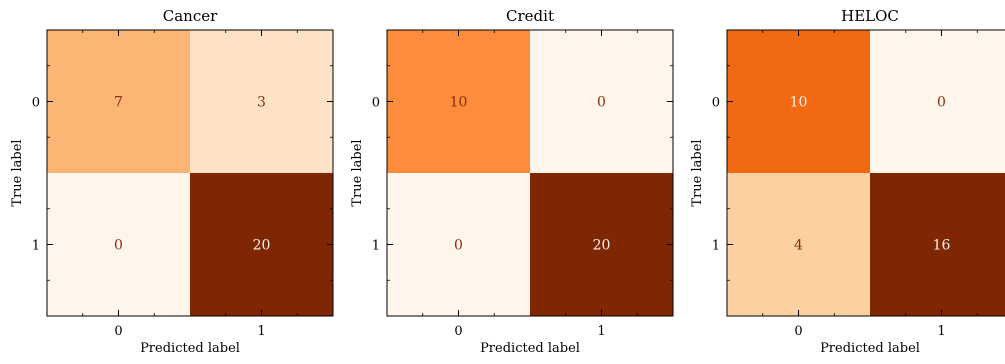 The width and height of the screenshot is (1005, 364). Describe the element at coordinates (870, 16) in the screenshot. I see `chart-title: HELOC` at that location.